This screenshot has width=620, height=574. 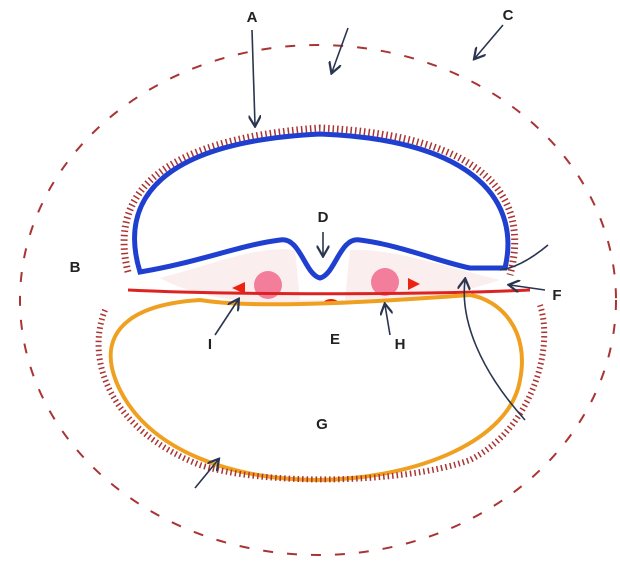 I want to click on label: A, so click(x=252, y=17).